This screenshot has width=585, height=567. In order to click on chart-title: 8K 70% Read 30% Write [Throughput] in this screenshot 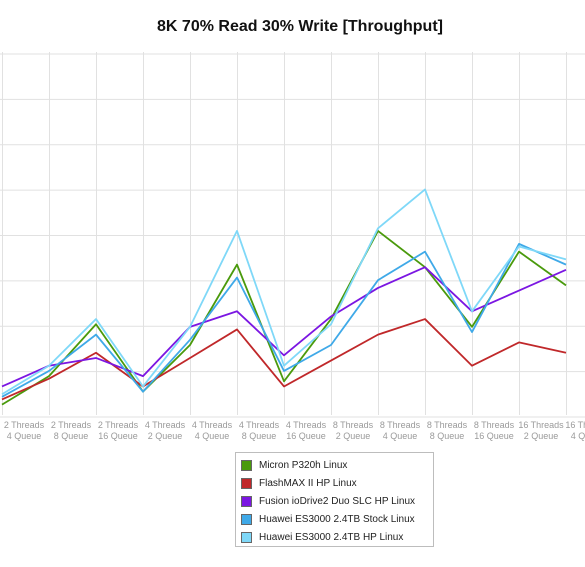, I will do `click(300, 26)`.